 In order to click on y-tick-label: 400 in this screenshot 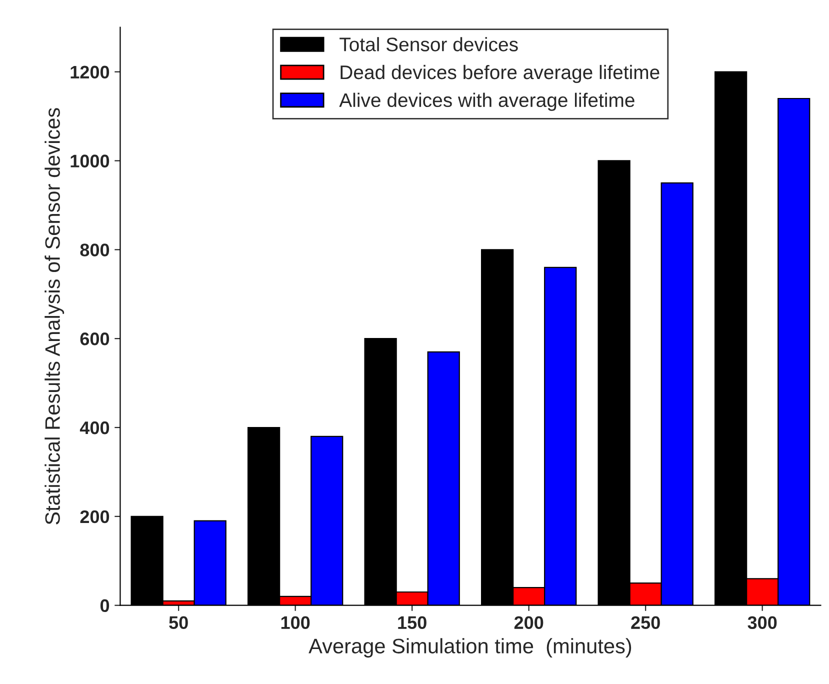, I will do `click(95, 427)`.